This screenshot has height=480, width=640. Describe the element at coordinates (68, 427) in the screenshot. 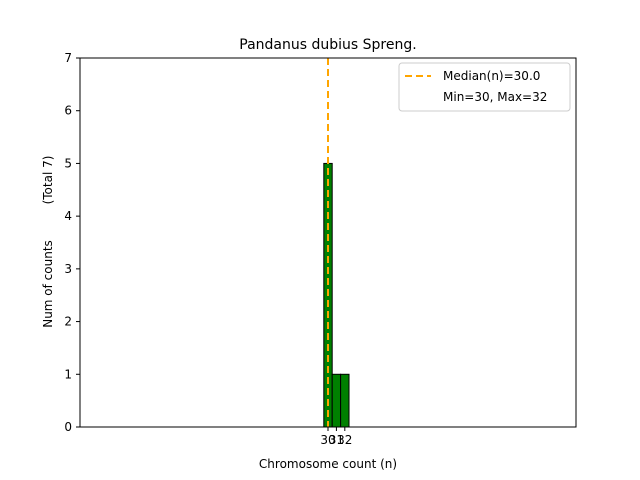

I see `y-tick-label: 0` at that location.